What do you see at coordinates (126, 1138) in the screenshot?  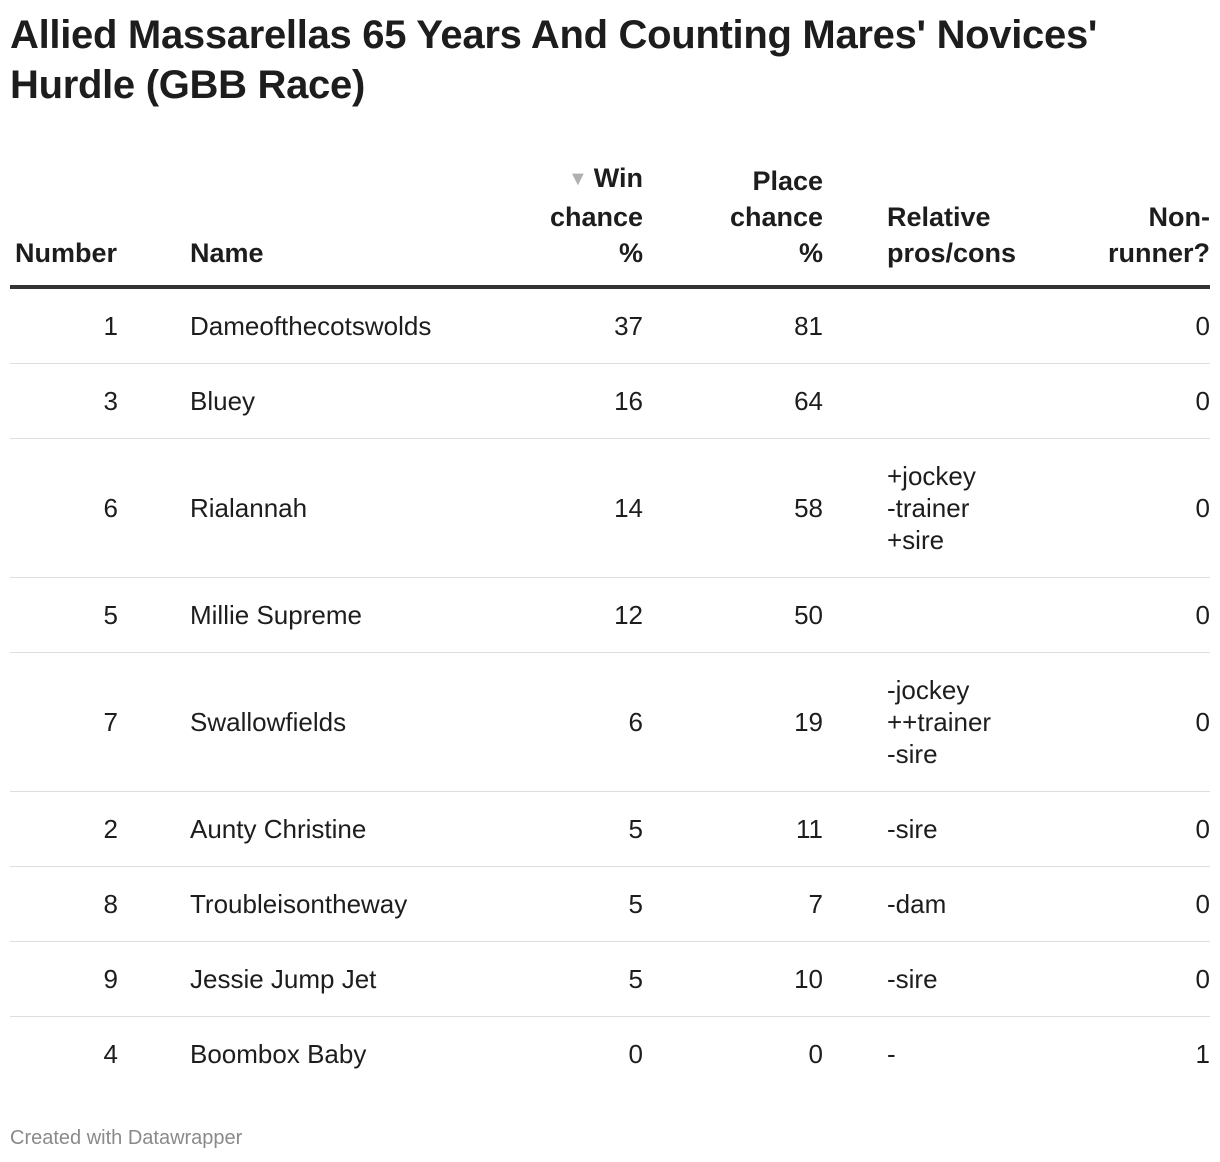 I see `footer-credit: Created with Datawrapper` at bounding box center [126, 1138].